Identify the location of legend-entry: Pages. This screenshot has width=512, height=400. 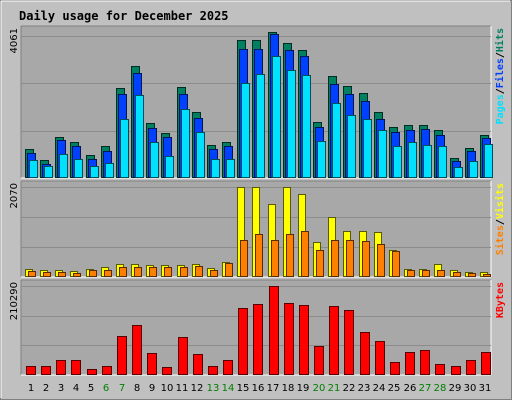
(500, 109).